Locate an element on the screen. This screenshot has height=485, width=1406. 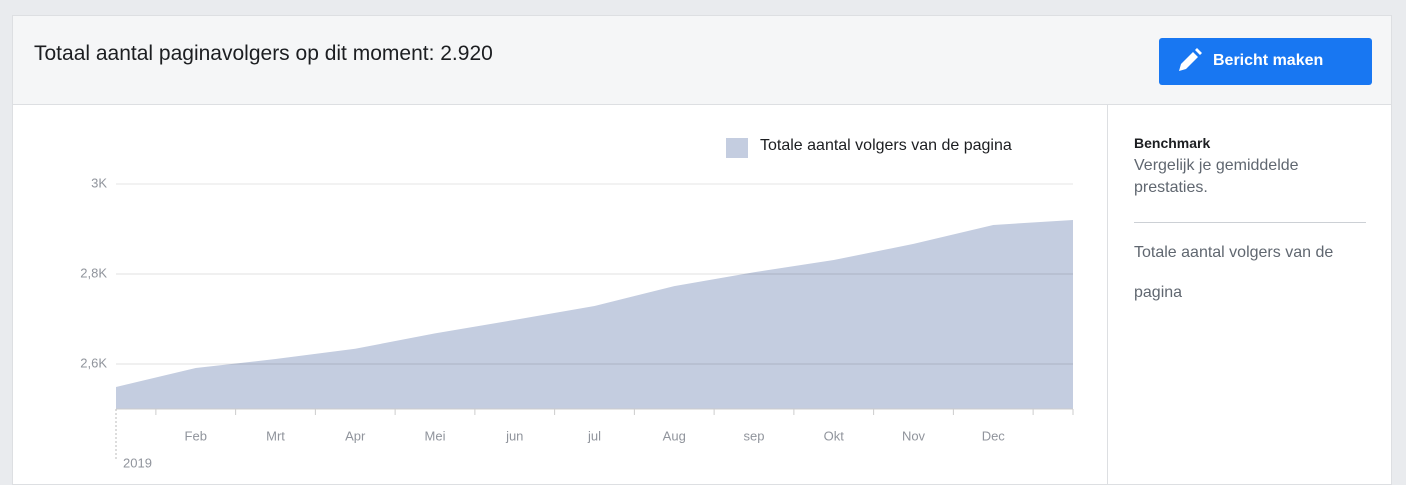
x-tick-label: Feb is located at coordinates (196, 435).